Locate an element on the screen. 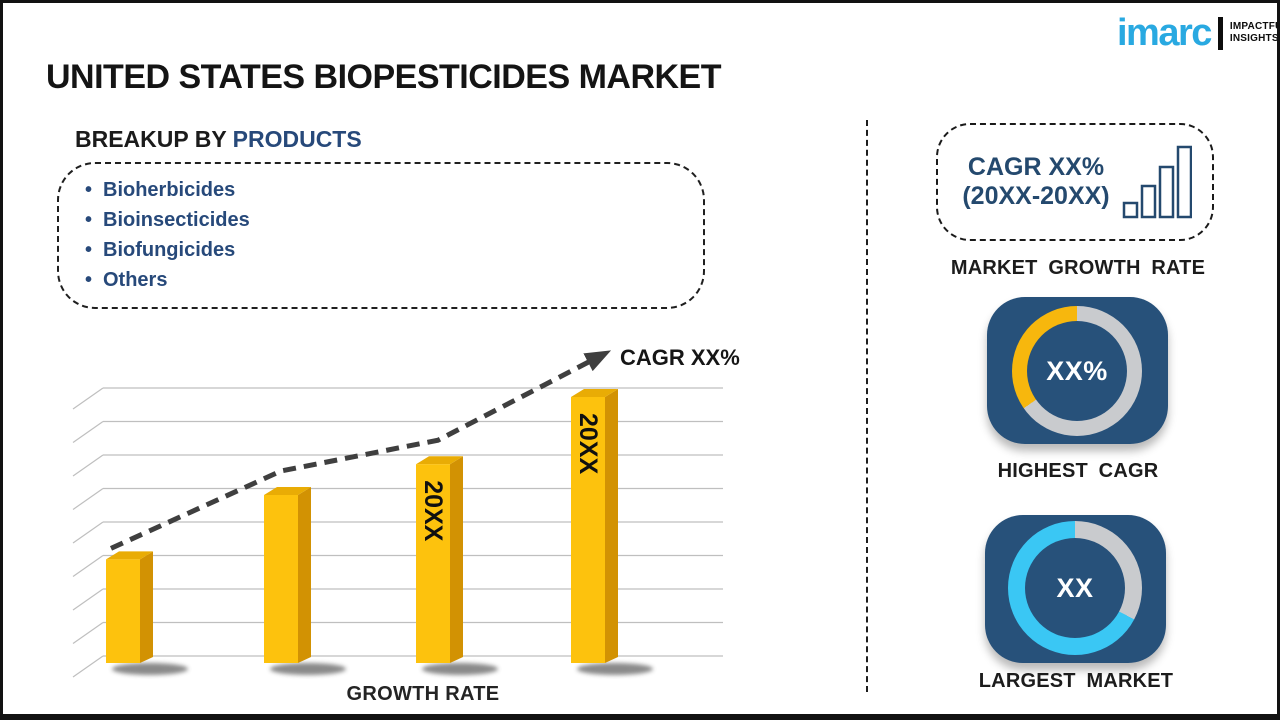 This screenshot has width=1280, height=720. cagr-summary-line2: (20XX-20XX) is located at coordinates (1036, 196).